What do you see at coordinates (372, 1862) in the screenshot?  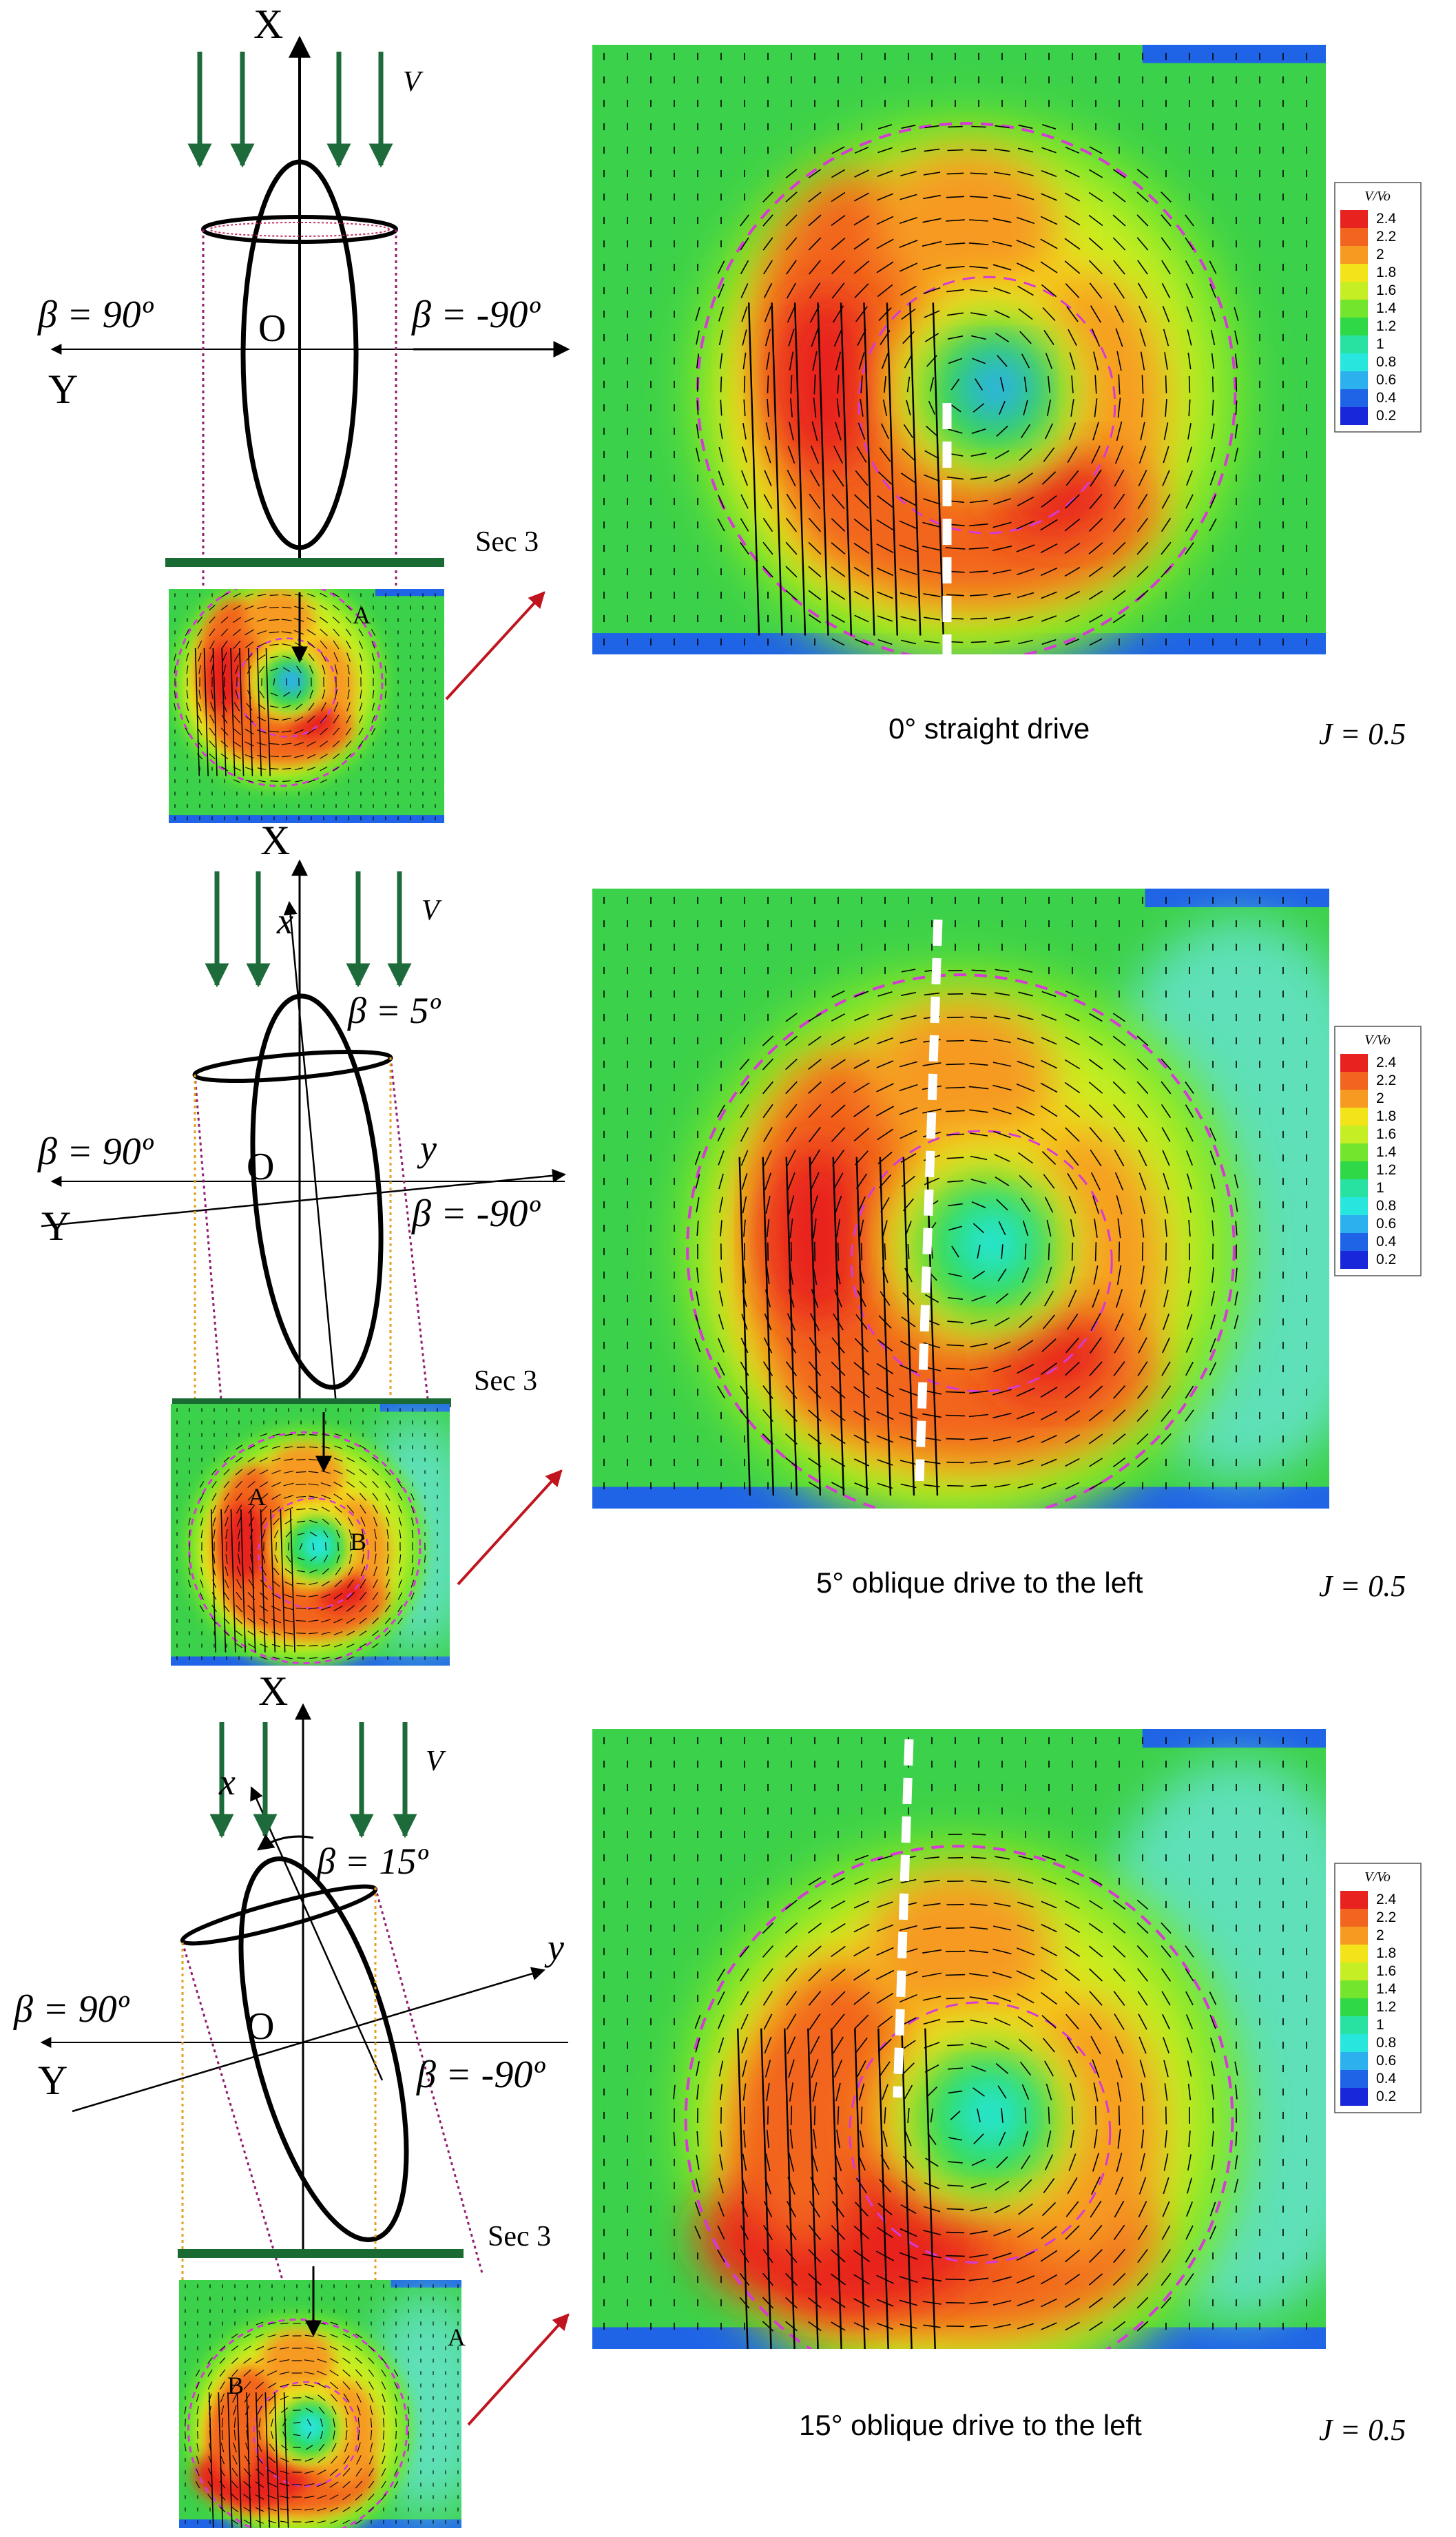 I see `beta-drift-label: β = 15º` at bounding box center [372, 1862].